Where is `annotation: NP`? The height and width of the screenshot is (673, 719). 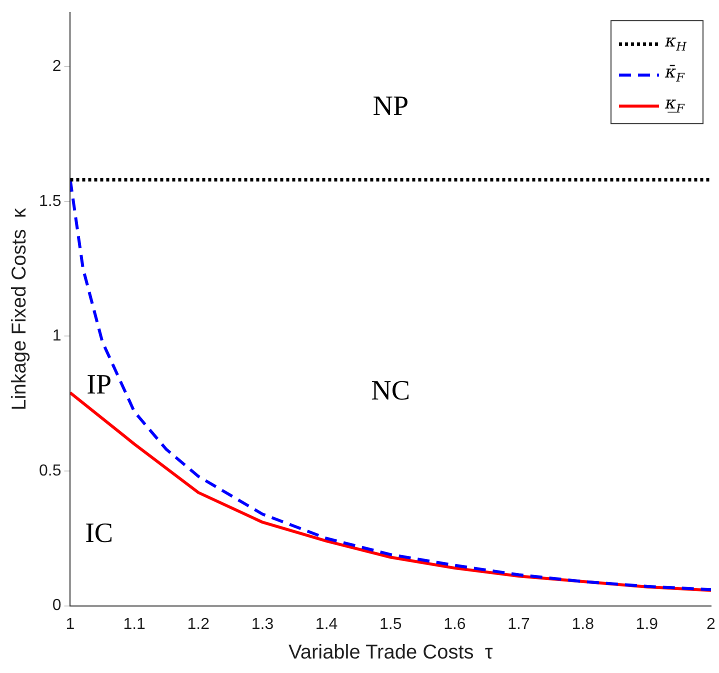 annotation: NP is located at coordinates (390, 106).